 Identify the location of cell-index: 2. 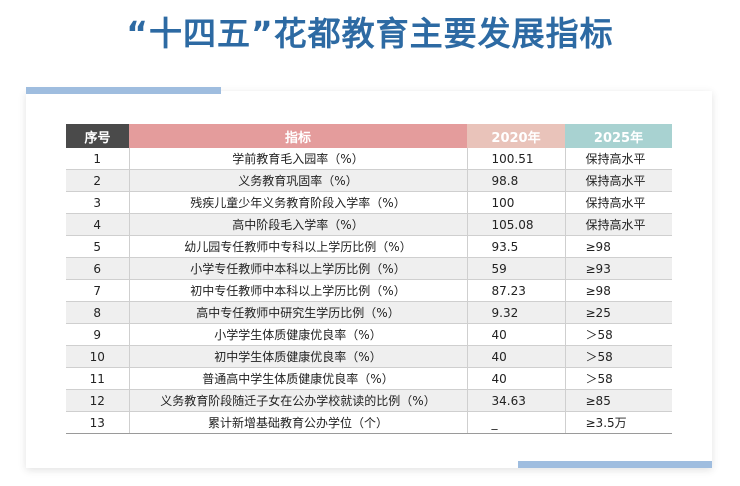
(98, 180).